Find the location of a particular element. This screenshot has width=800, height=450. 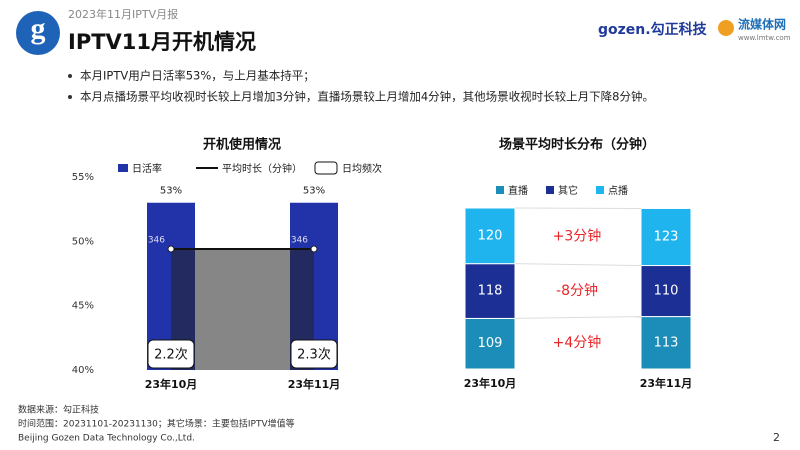

annotation: -8分钟 is located at coordinates (577, 290).